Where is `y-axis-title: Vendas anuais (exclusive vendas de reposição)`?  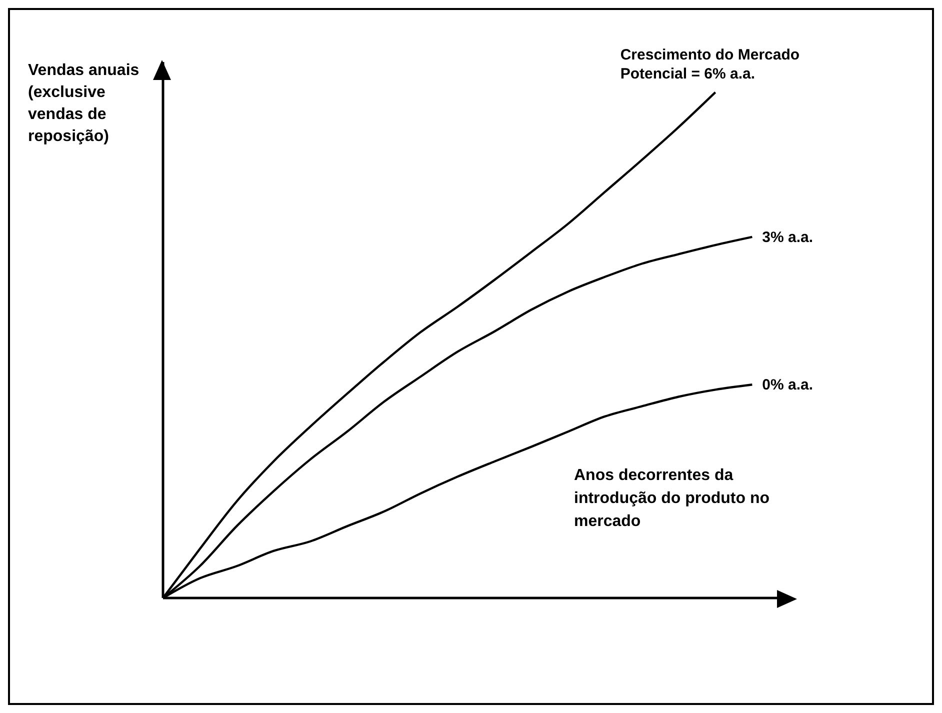
y-axis-title: Vendas anuais (exclusive vendas de reposição) is located at coordinates (84, 104).